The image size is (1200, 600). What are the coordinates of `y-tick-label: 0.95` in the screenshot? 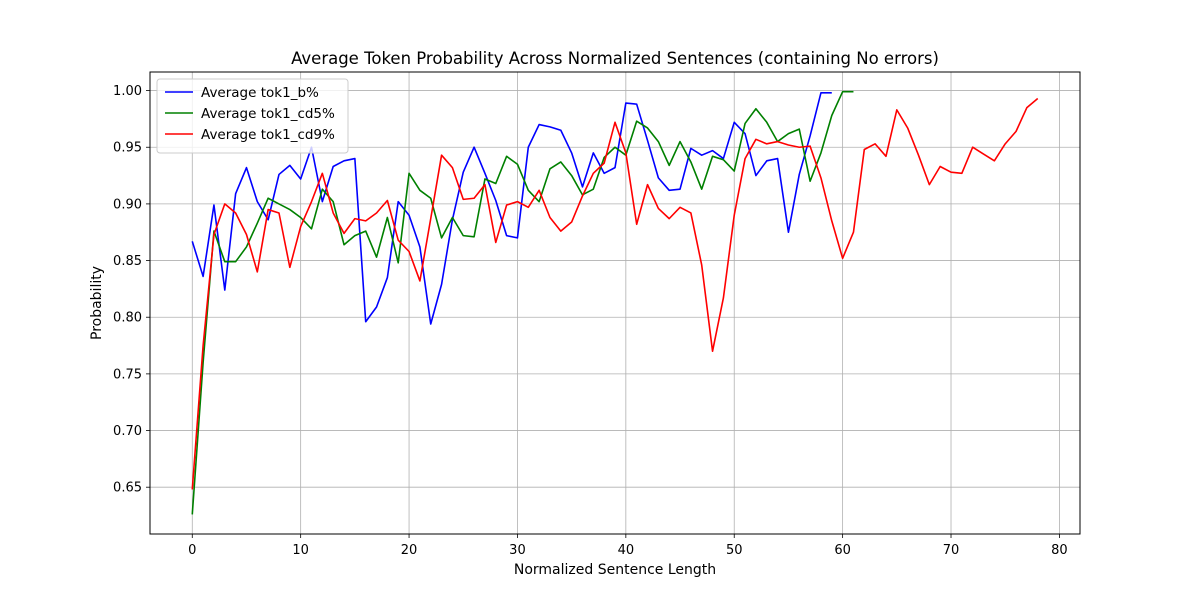 It's located at (127, 148).